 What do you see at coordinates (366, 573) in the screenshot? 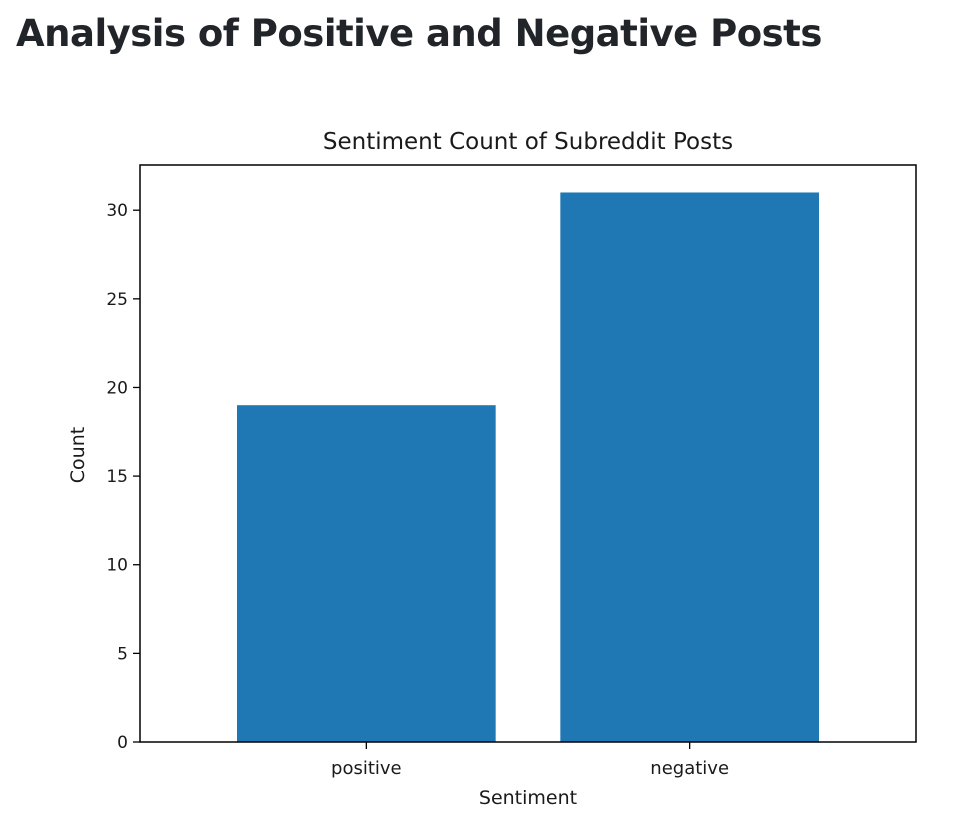
I see `bar-positive` at bounding box center [366, 573].